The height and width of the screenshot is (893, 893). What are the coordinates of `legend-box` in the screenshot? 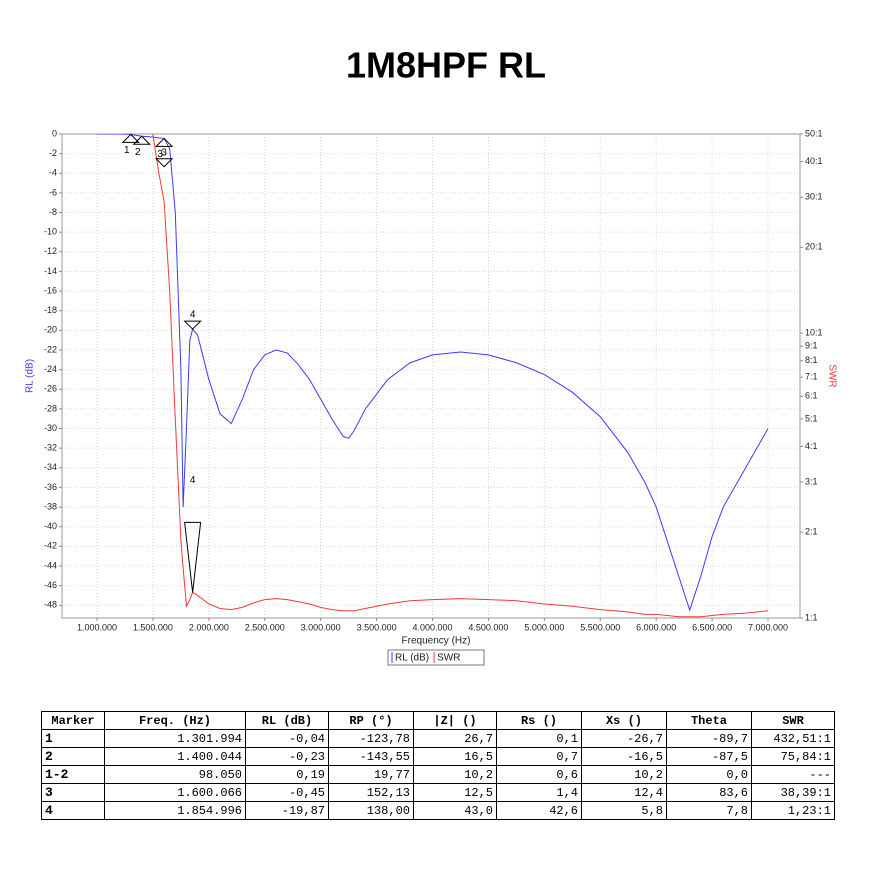 It's located at (436, 657).